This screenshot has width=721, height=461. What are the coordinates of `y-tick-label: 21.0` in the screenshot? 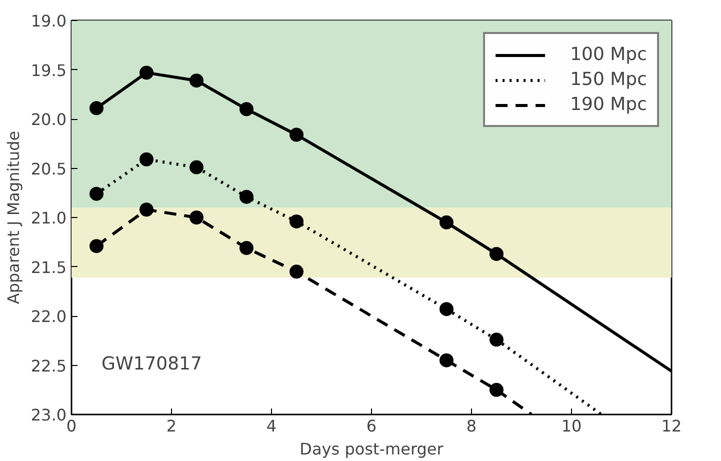 It's located at (48, 218).